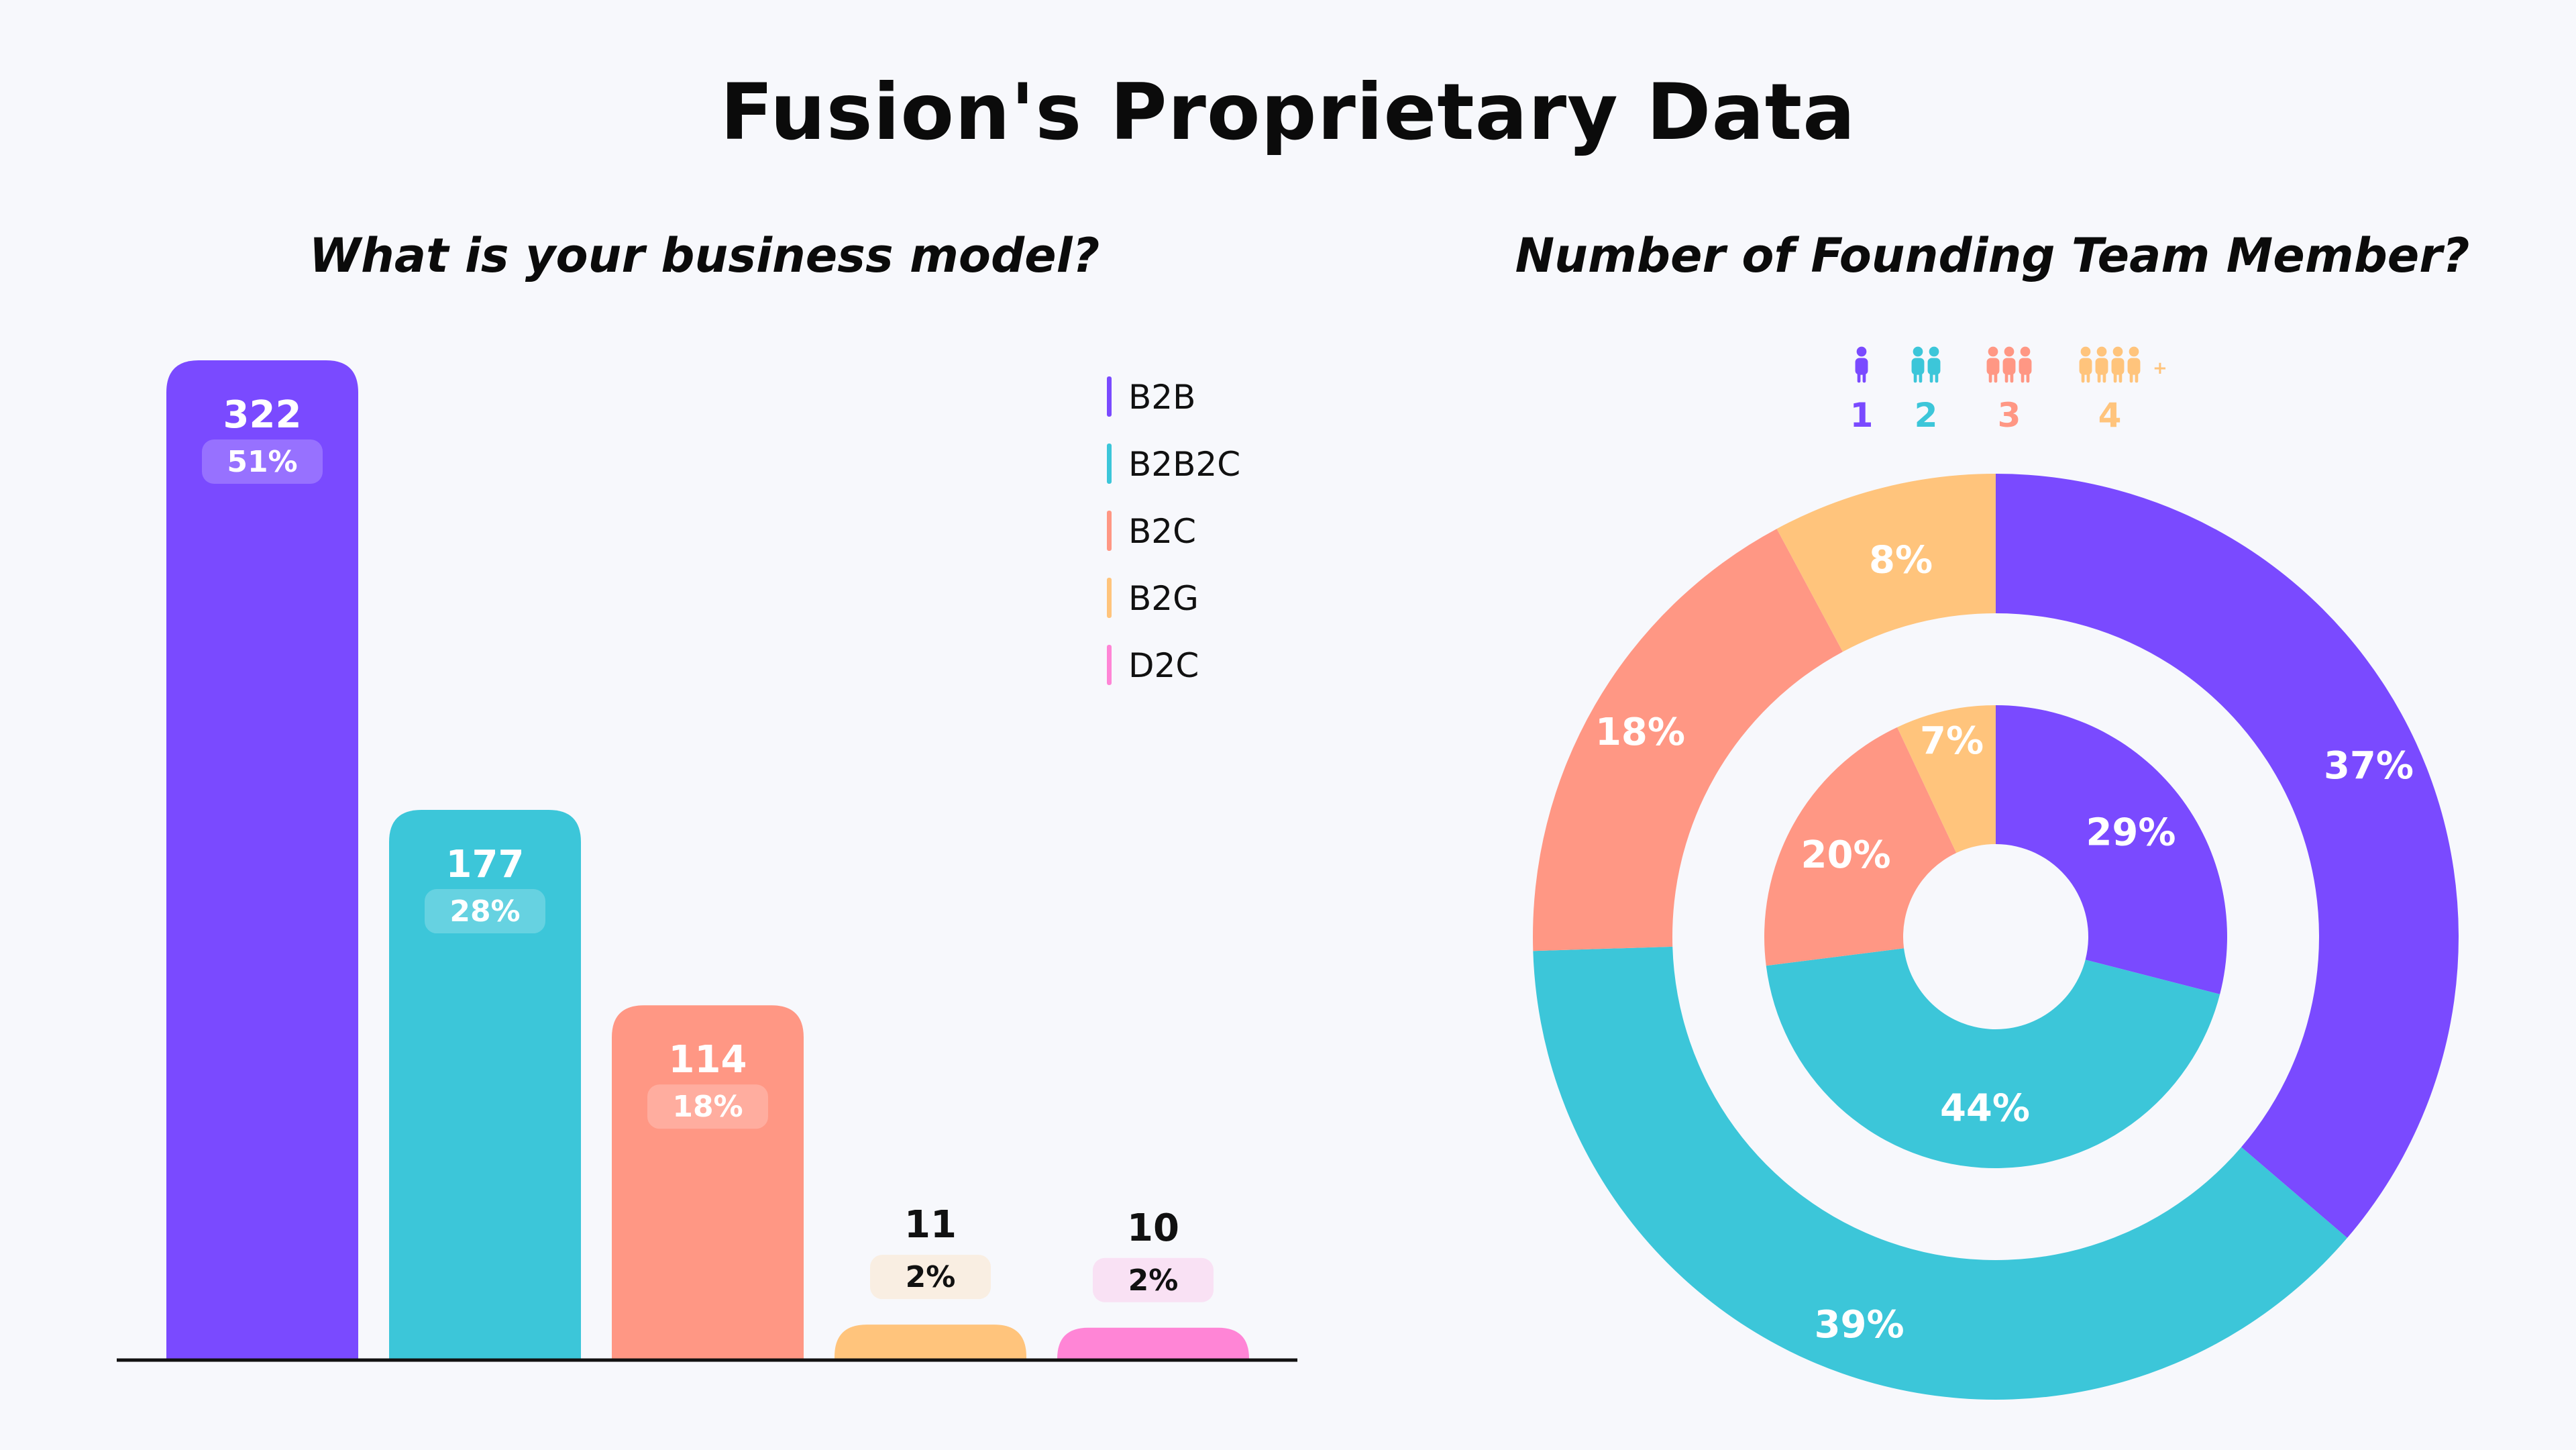  What do you see at coordinates (2009, 364) in the screenshot?
I see `person-3-icon` at bounding box center [2009, 364].